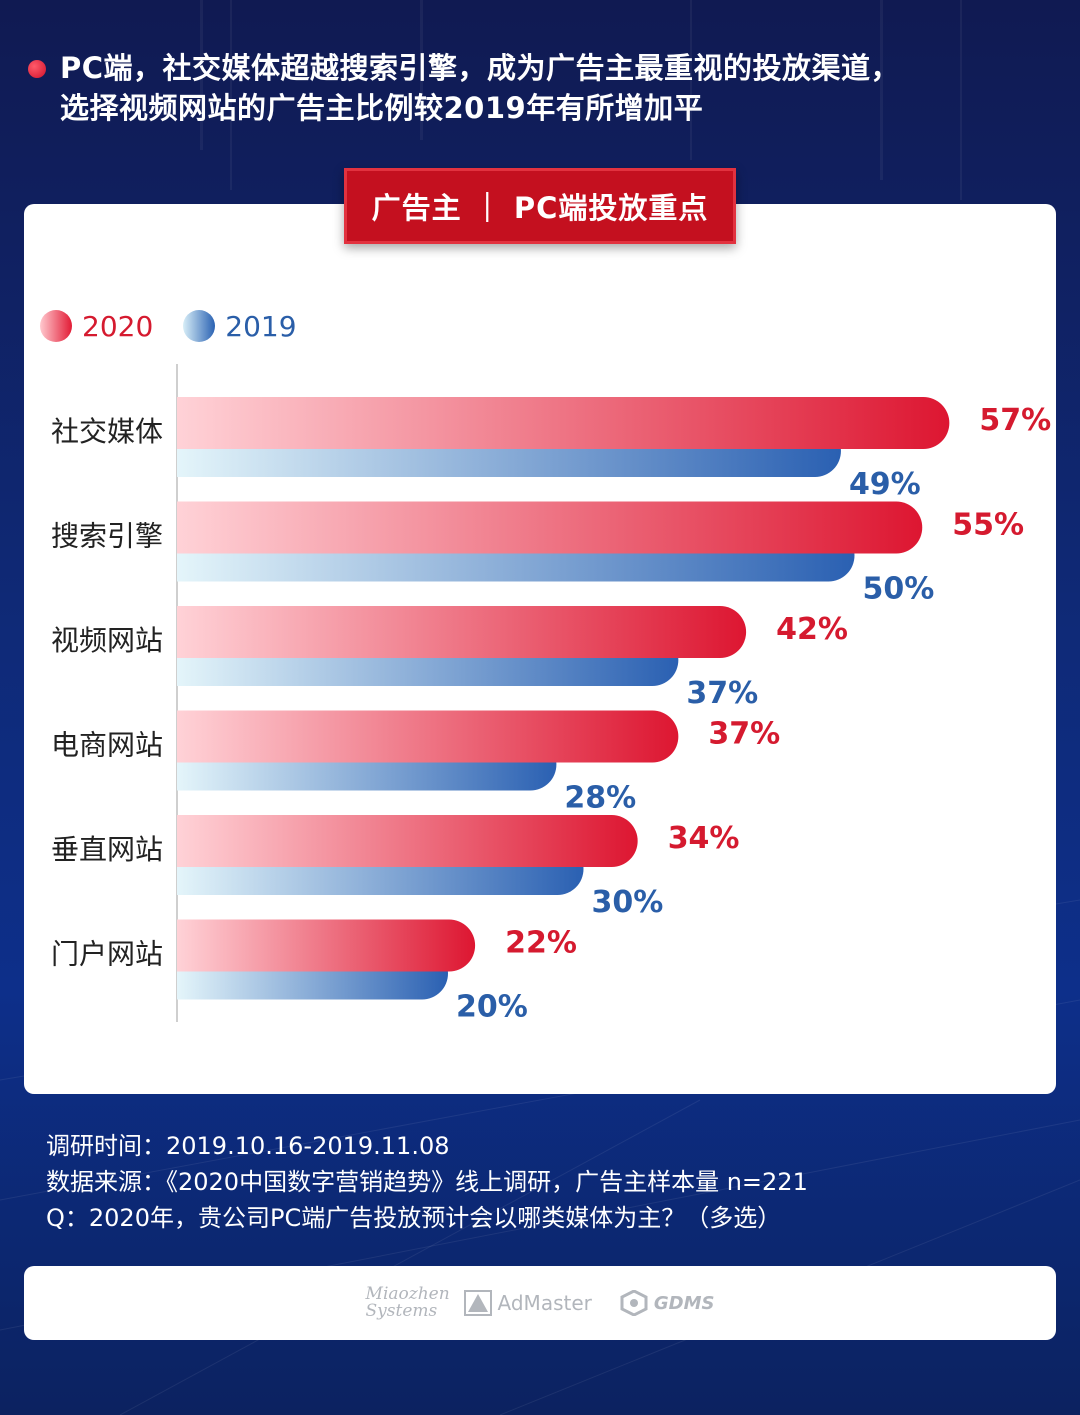 The width and height of the screenshot is (1080, 1415). Describe the element at coordinates (492, 1007) in the screenshot. I see `value-label-2019: 20%` at that location.